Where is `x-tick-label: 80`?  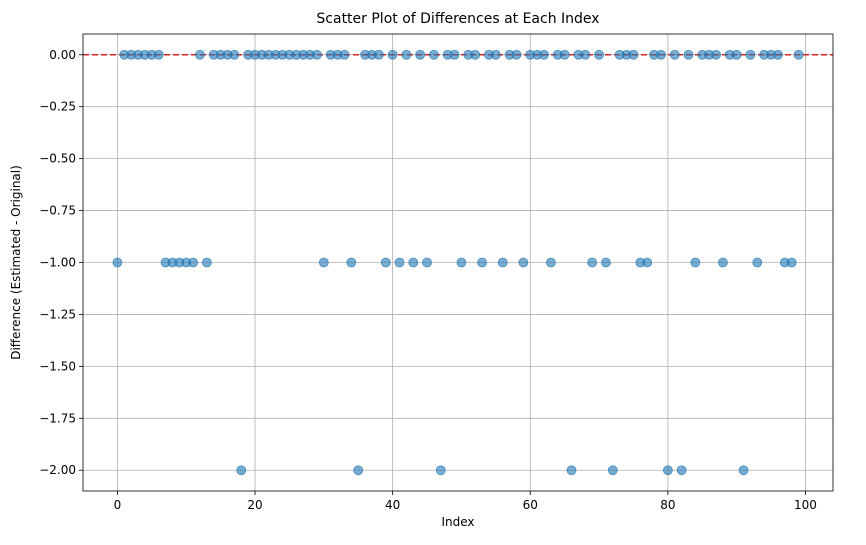
x-tick-label: 80 is located at coordinates (667, 505).